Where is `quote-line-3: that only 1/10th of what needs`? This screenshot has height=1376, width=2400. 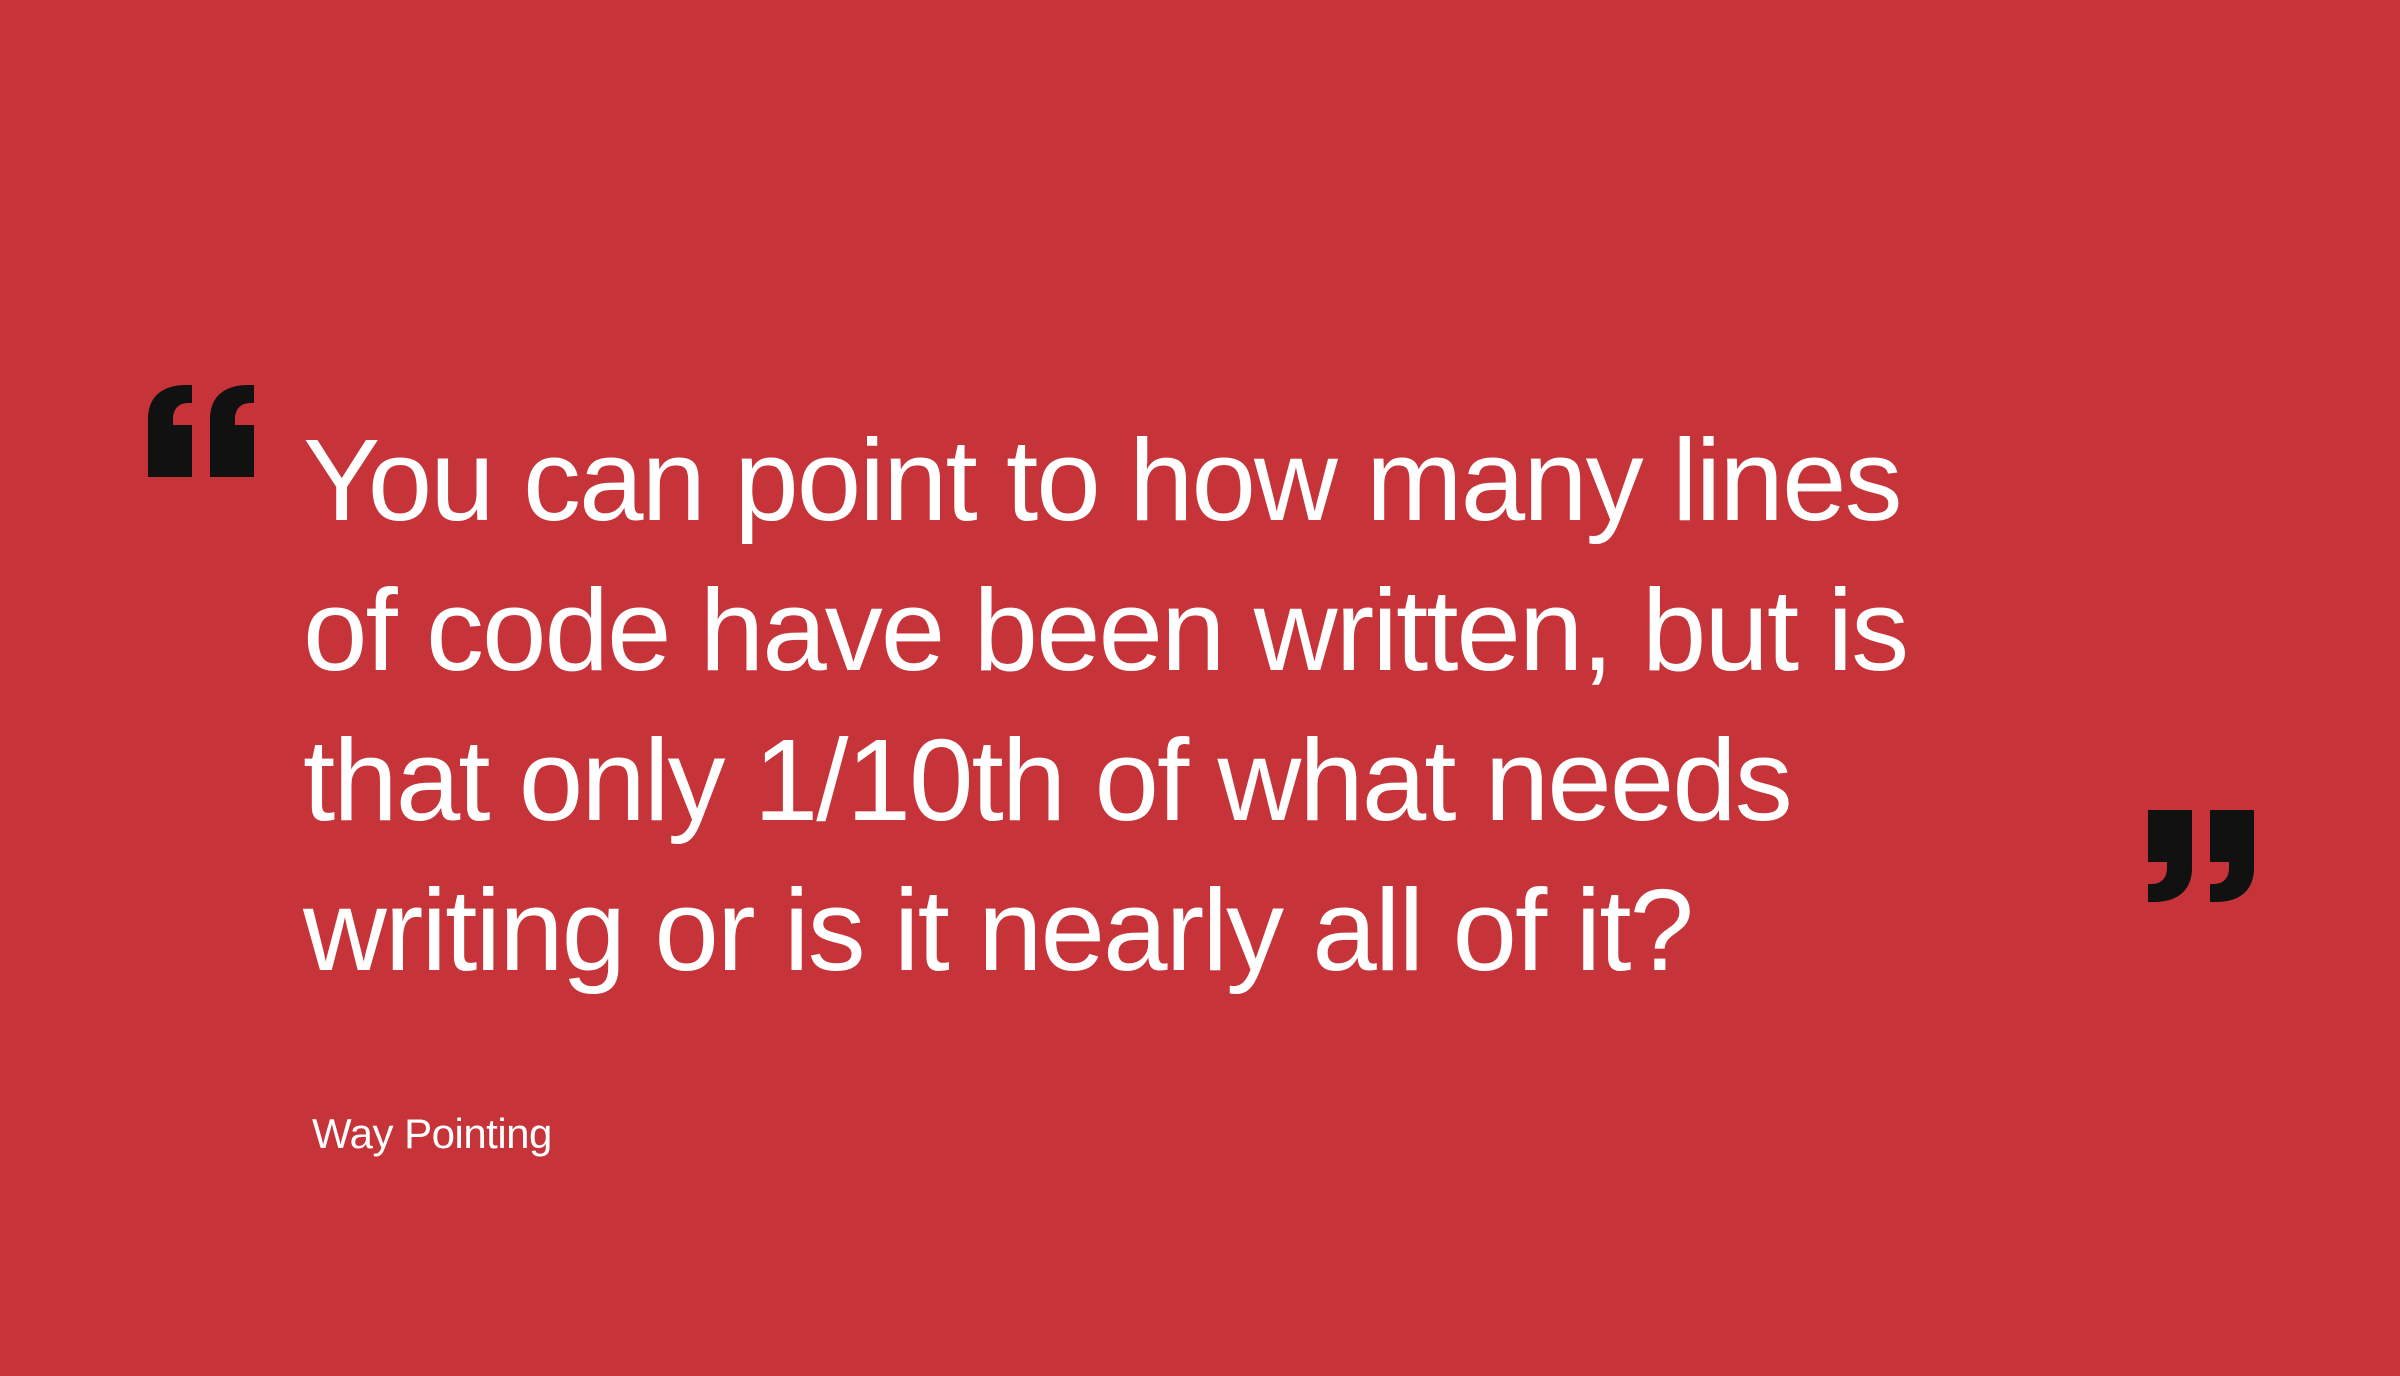
quote-line-3: that only 1/10th of what needs is located at coordinates (1048, 780).